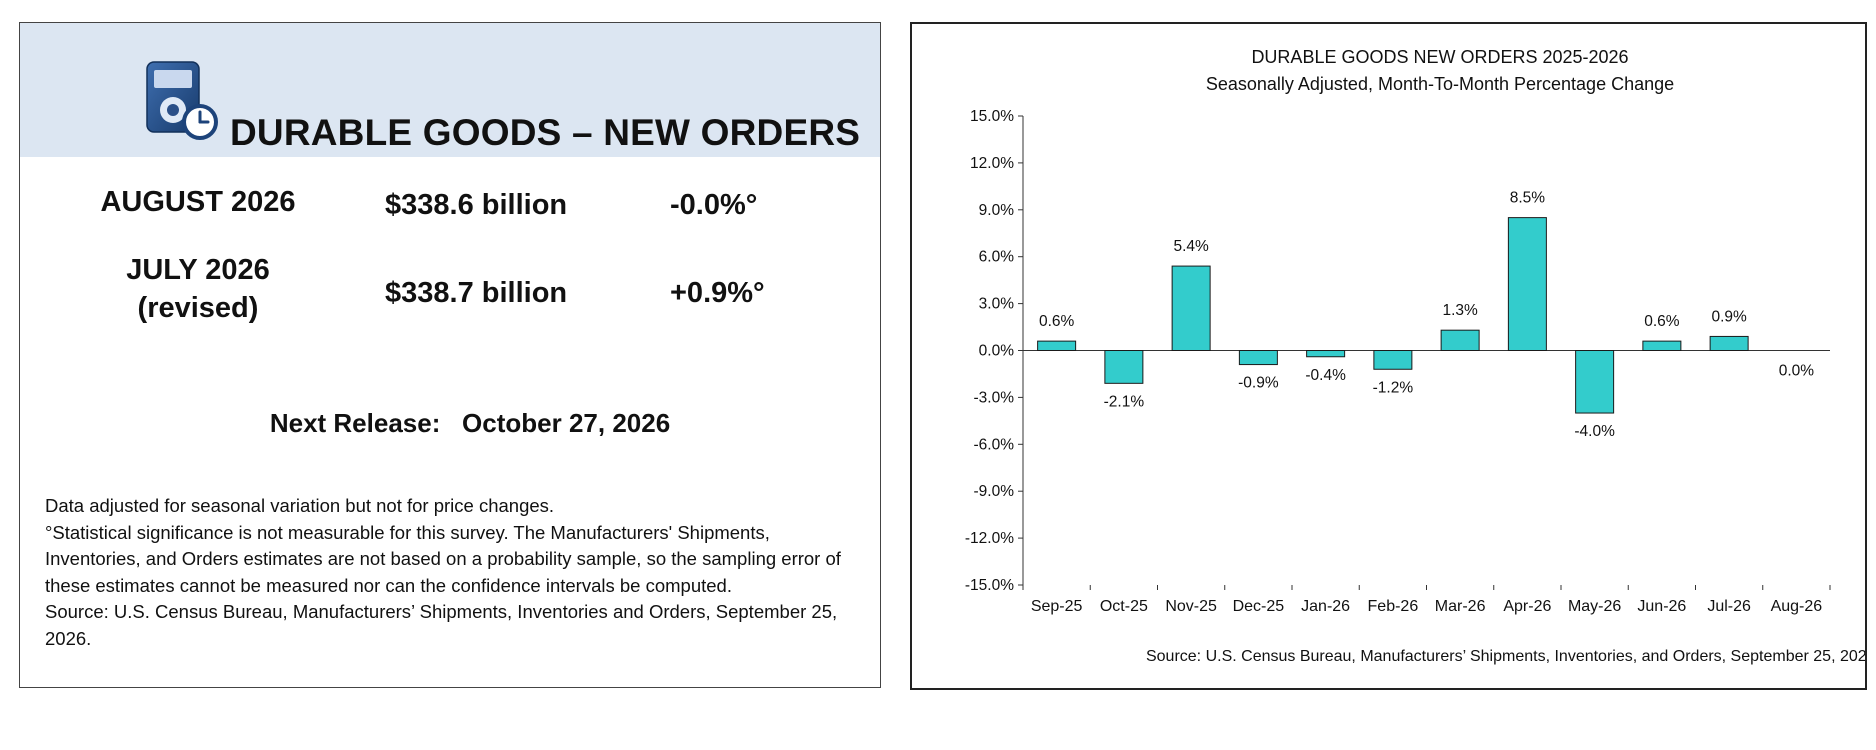 The image size is (1876, 750). What do you see at coordinates (1594, 431) in the screenshot?
I see `data-label: -4.0%` at bounding box center [1594, 431].